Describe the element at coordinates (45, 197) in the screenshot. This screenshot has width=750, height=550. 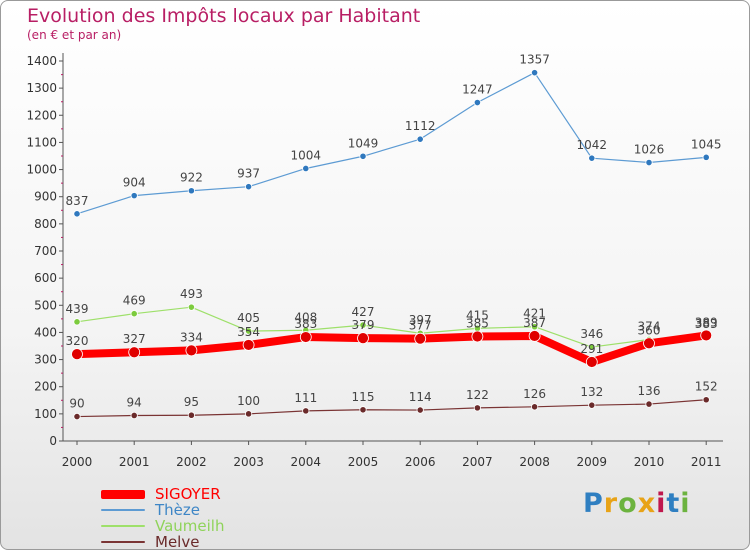
I see `y-tick-label: 900` at that location.